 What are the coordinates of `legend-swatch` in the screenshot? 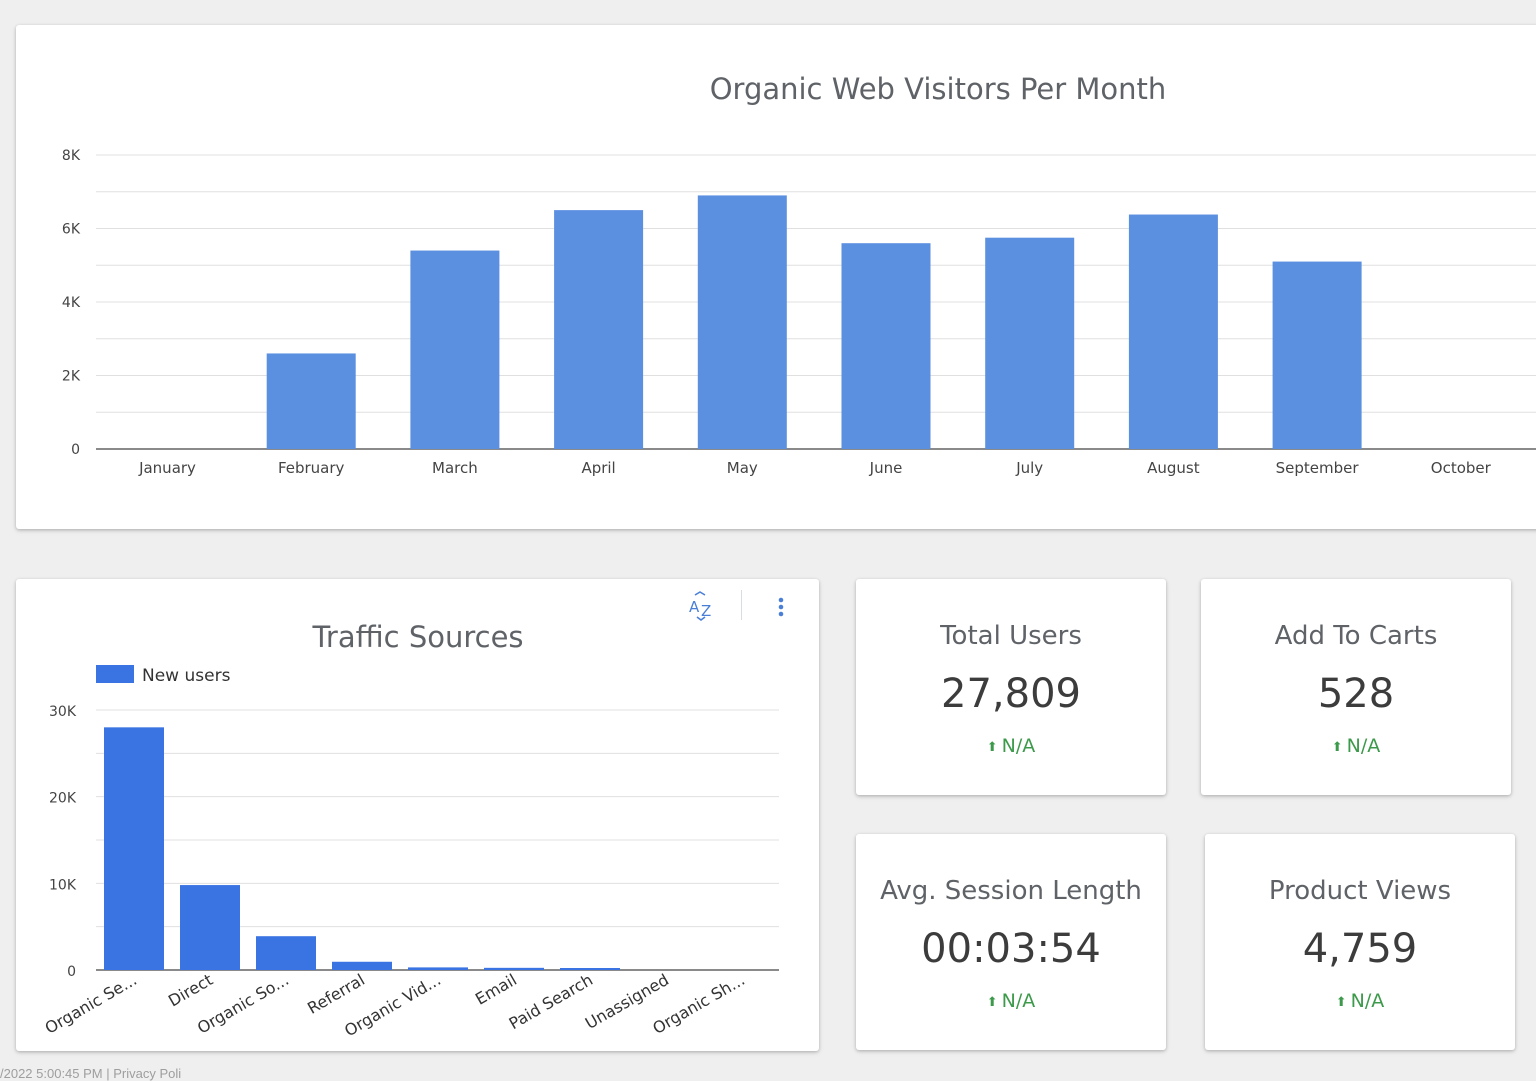 It's located at (115, 674).